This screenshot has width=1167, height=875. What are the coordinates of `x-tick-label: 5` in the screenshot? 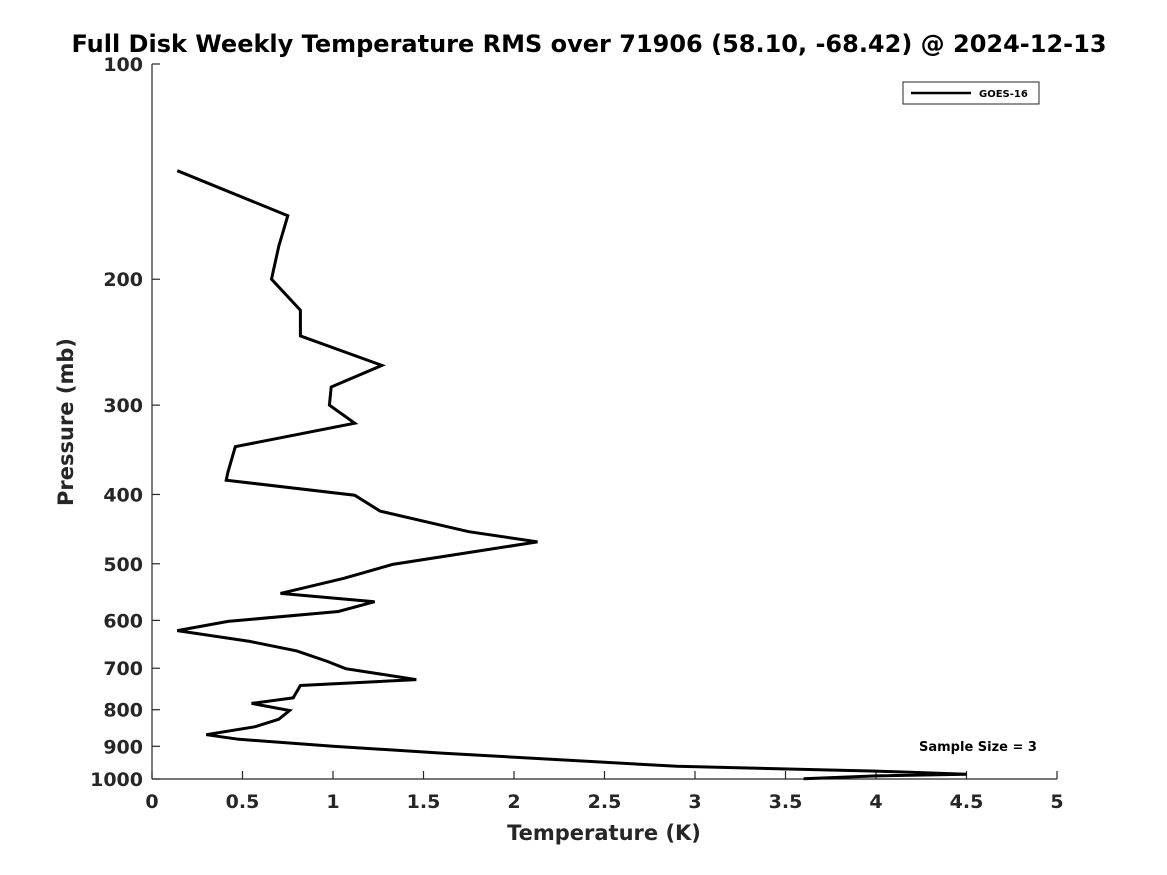 It's located at (1056, 802).